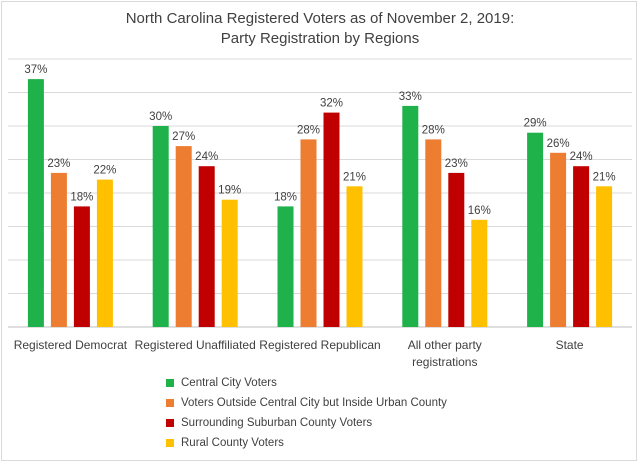 This screenshot has width=640, height=464. What do you see at coordinates (479, 211) in the screenshot?
I see `data-label: 16%` at bounding box center [479, 211].